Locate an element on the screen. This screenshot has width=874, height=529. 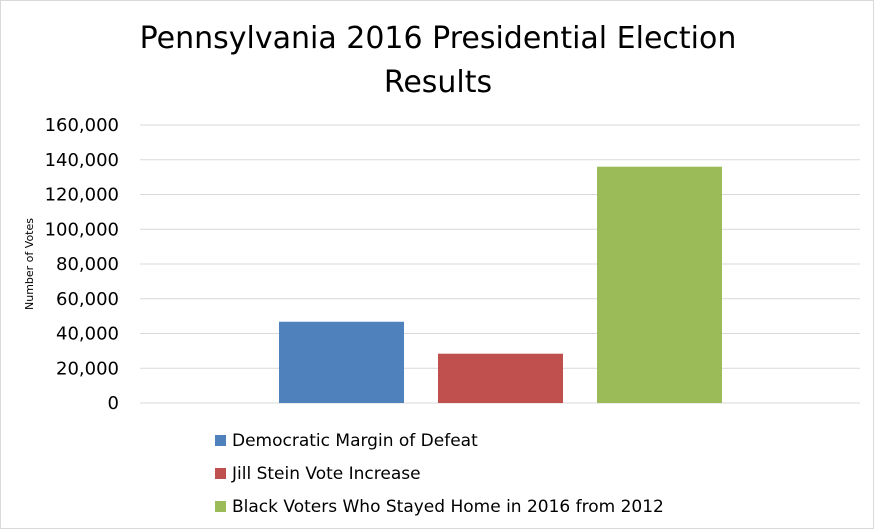
y-tick-label: 0 is located at coordinates (113, 403).